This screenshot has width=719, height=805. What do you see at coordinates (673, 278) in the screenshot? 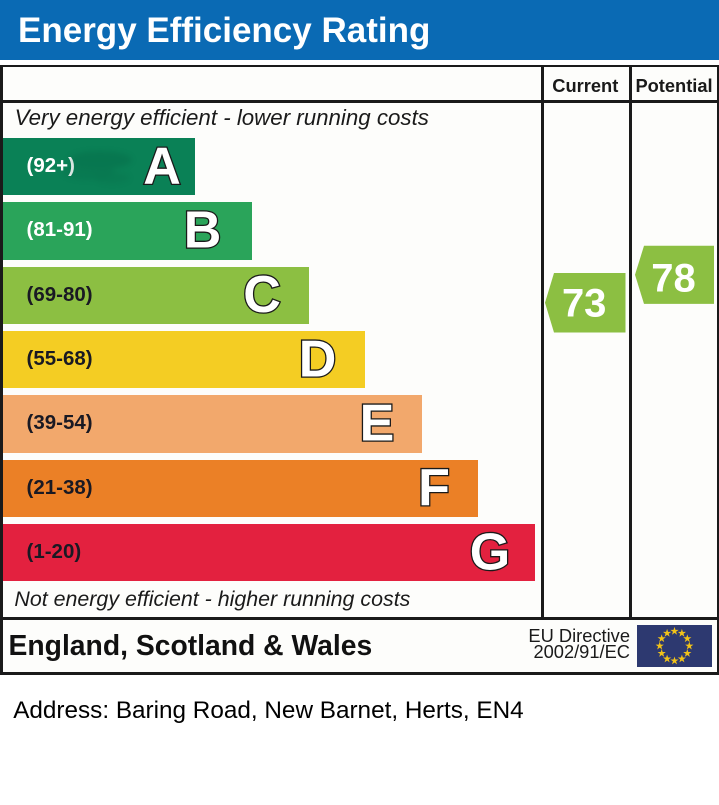
I see `svg-text: 78` at bounding box center [673, 278].